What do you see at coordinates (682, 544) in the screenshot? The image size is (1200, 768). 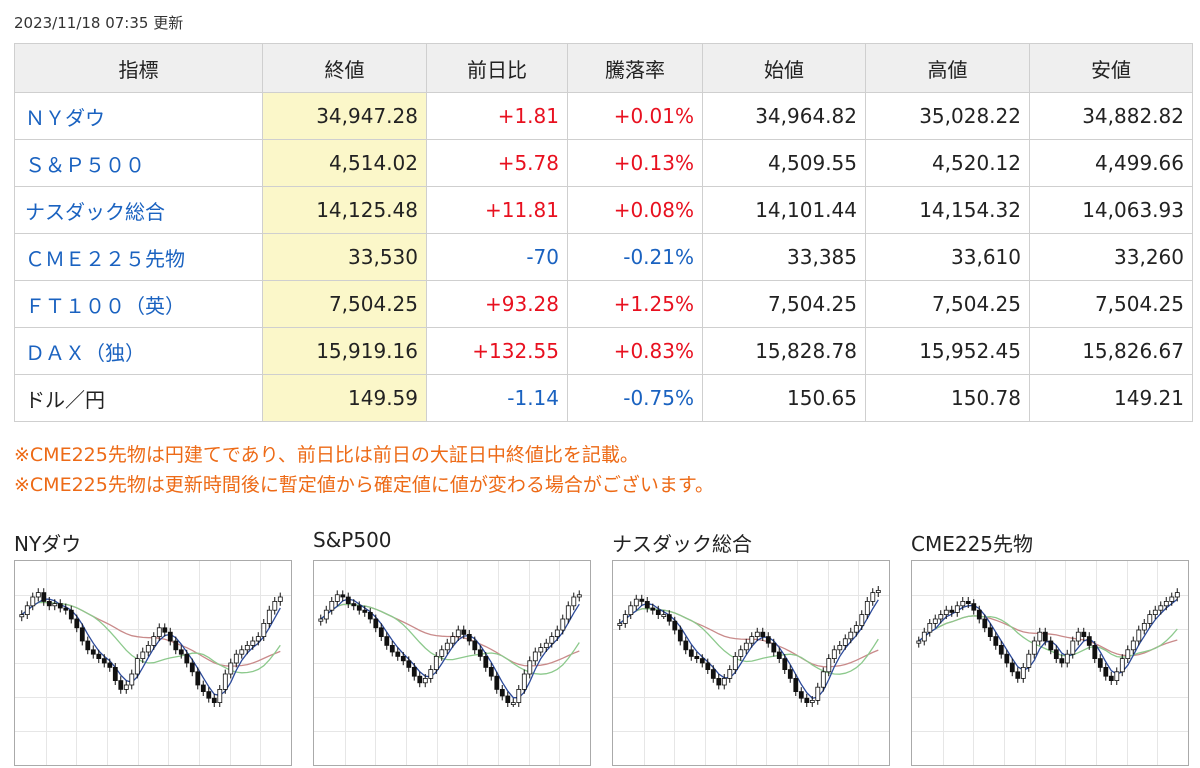 I see `chart-title: ナスダック総合` at bounding box center [682, 544].